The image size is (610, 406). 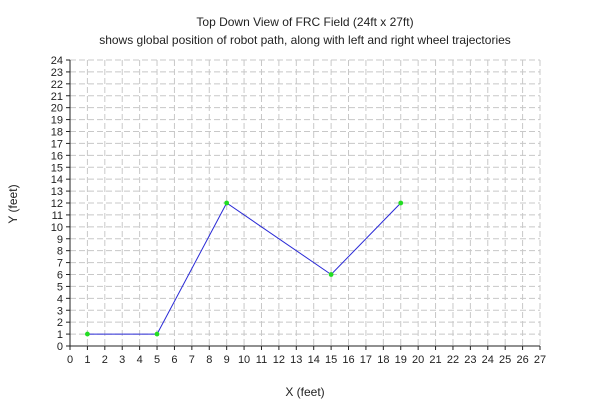 What do you see at coordinates (505, 360) in the screenshot?
I see `x-tick-label: 25` at bounding box center [505, 360].